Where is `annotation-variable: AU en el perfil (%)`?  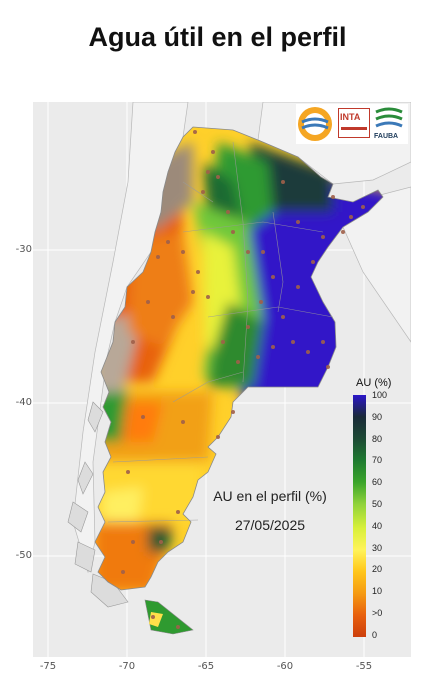
annotation-variable: AU en el perfil (%) is located at coordinates (270, 496).